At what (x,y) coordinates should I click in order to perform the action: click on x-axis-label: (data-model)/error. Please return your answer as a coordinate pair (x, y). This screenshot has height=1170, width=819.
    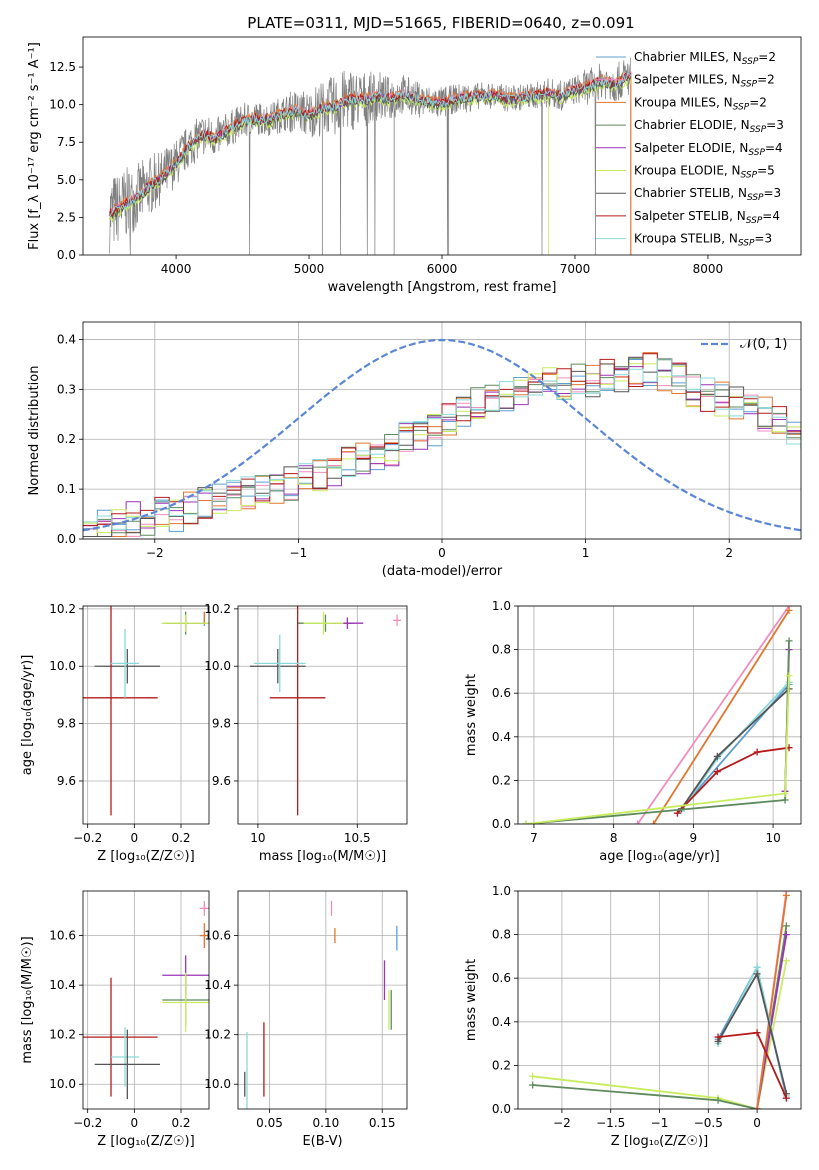
    Looking at the image, I should click on (442, 571).